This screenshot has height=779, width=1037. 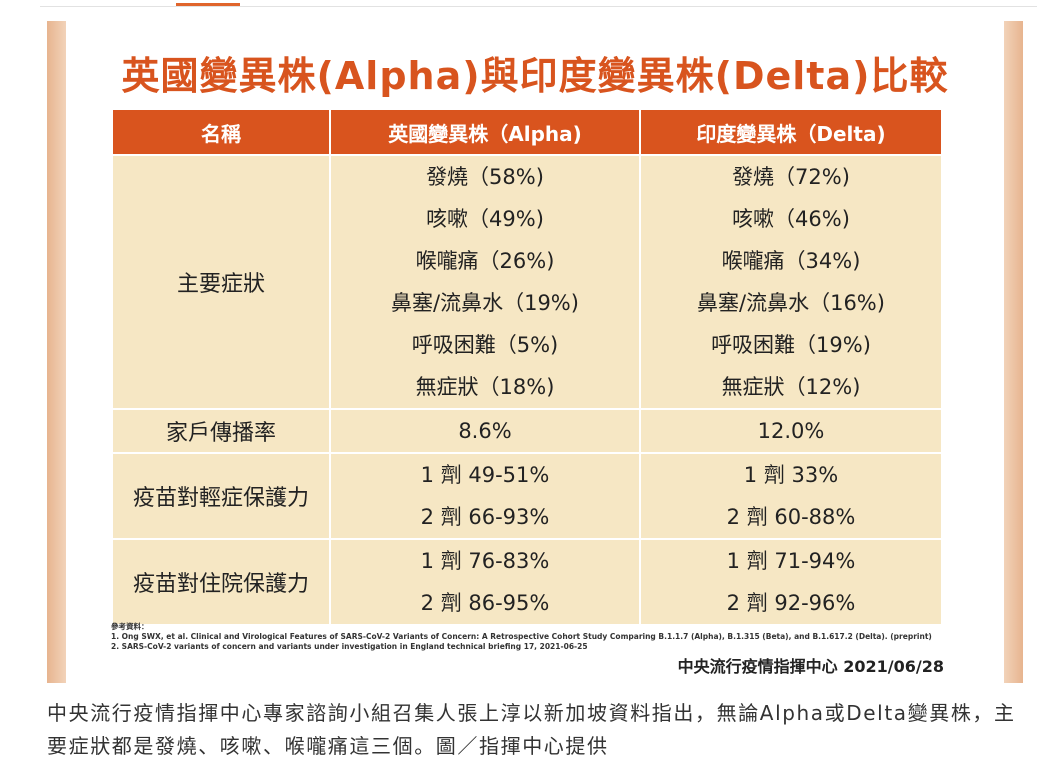 What do you see at coordinates (485, 517) in the screenshot?
I see `mild-alpha-dose2: 2 劑 66-93%` at bounding box center [485, 517].